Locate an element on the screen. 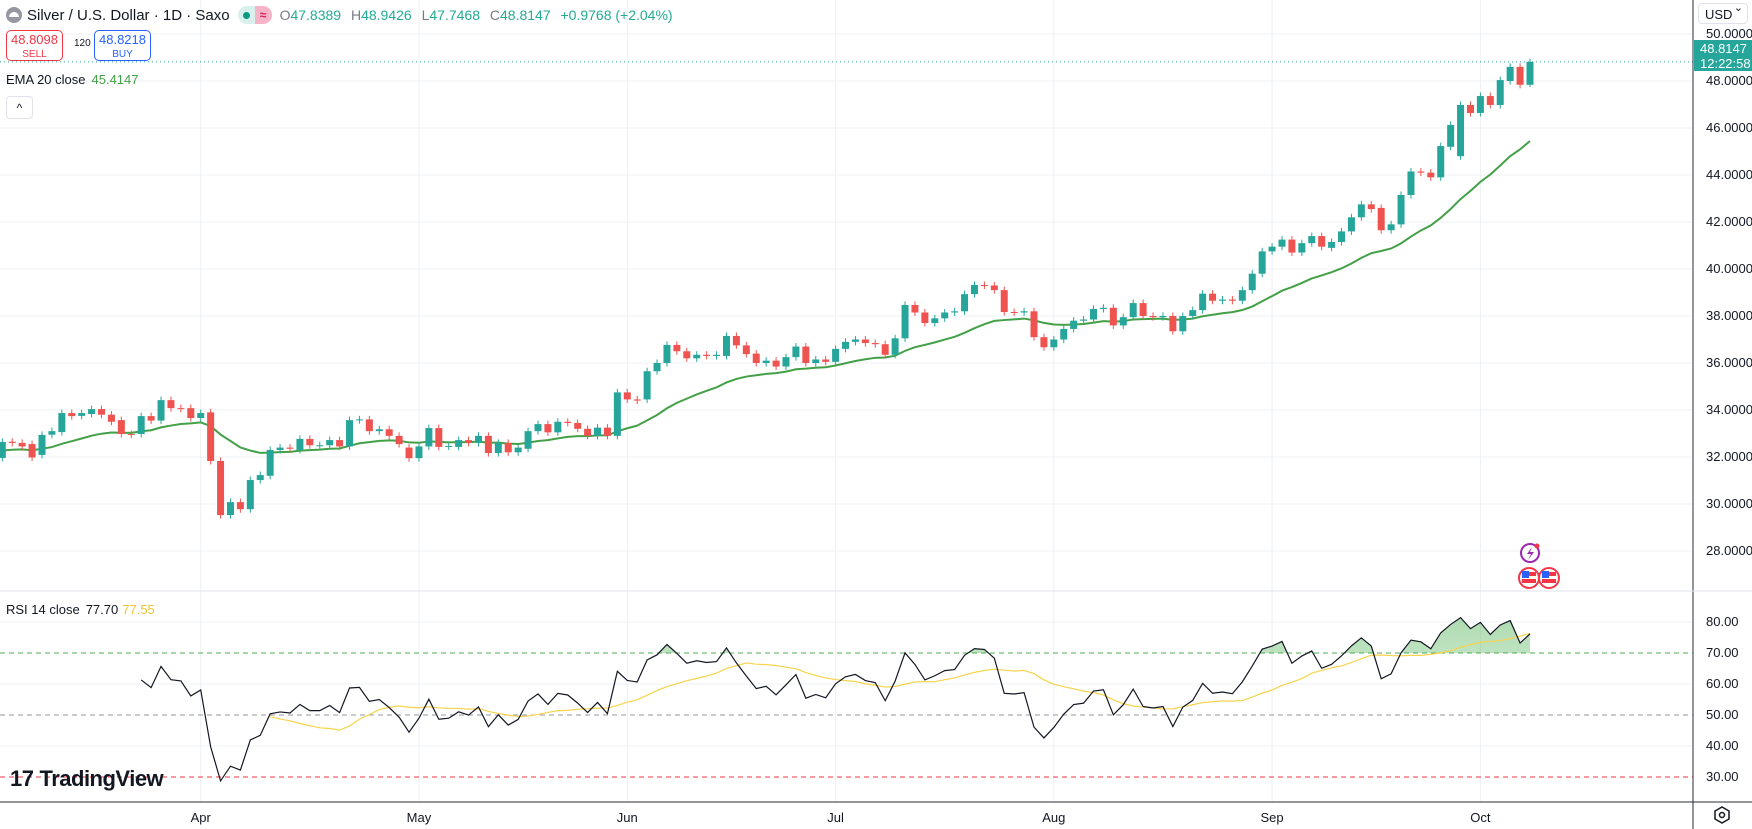  status-pill: ≈ is located at coordinates (254, 15).